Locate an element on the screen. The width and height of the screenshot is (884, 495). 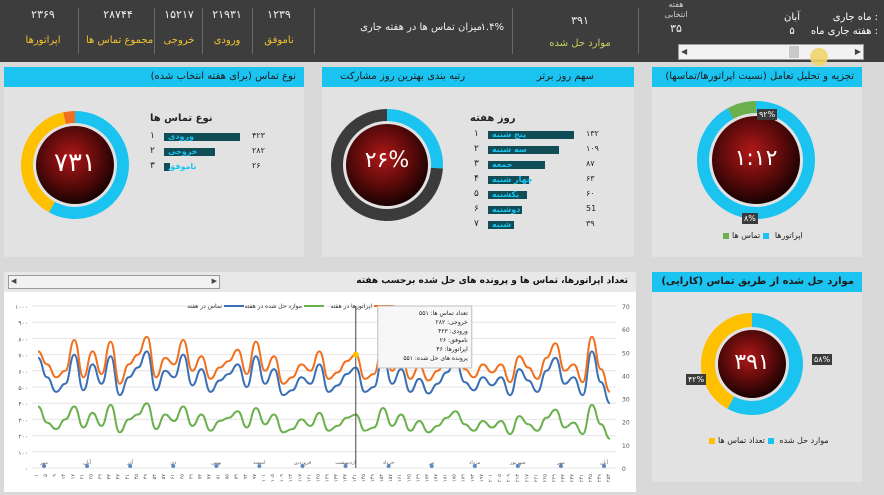
x-tick: ۷۳ is located at coordinates (200, 477).